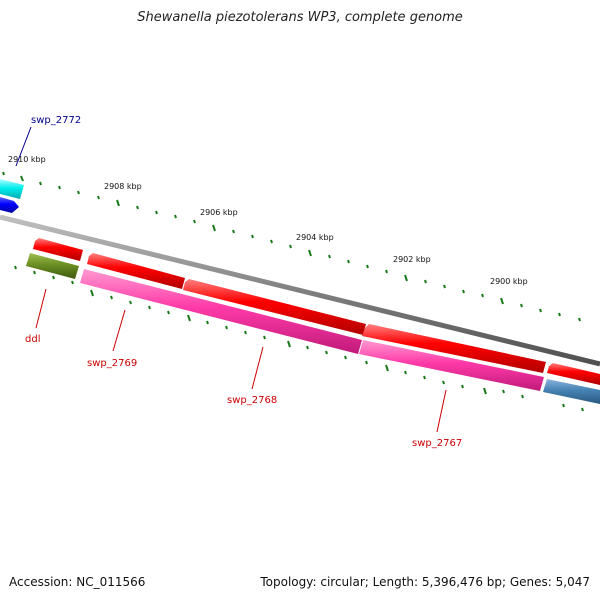 This screenshot has width=600, height=600. I want to click on accession-text: Accession: NC_011566, so click(77, 582).